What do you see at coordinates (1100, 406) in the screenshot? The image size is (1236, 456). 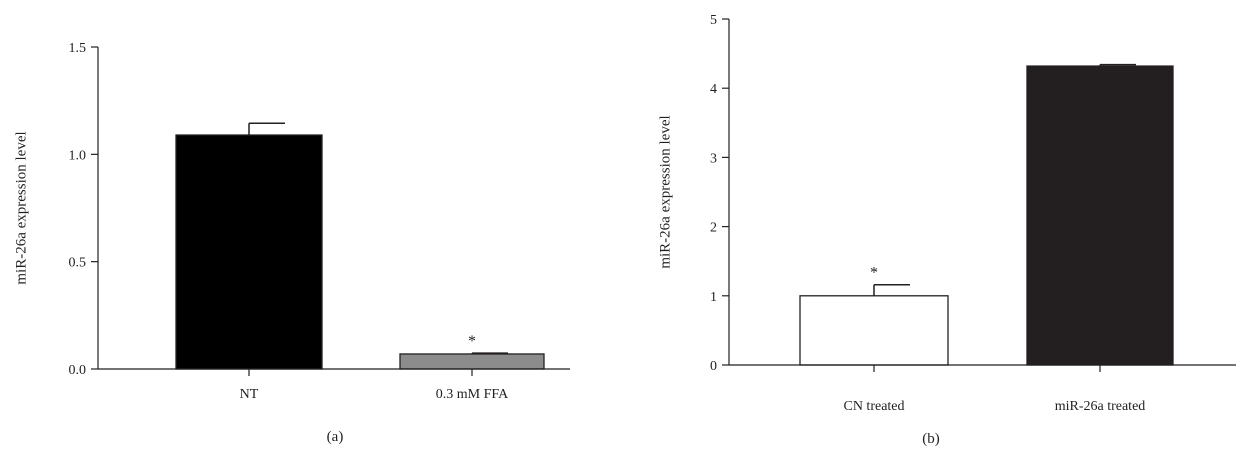 I see `x-tick-label: miR-26a treated` at bounding box center [1100, 406].